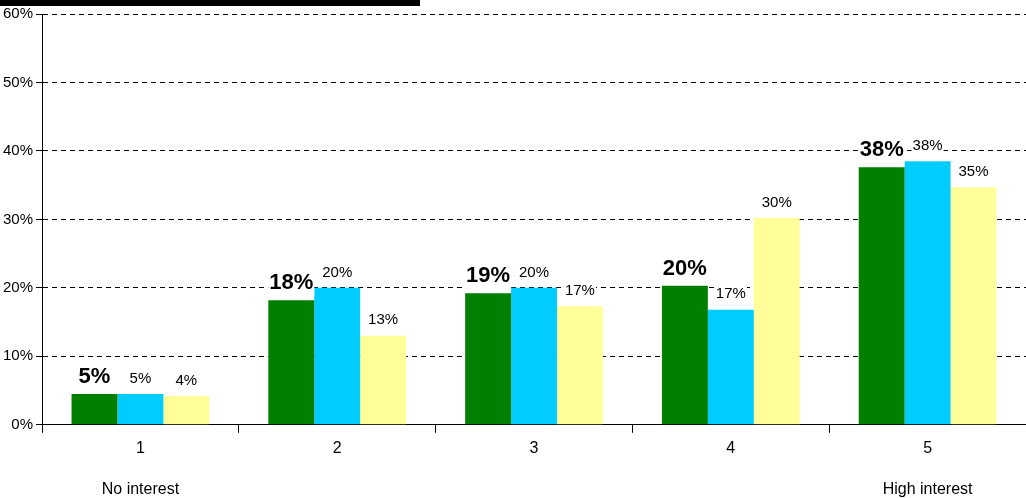 This screenshot has width=1026, height=498. Describe the element at coordinates (383, 319) in the screenshot. I see `data-label: 13%` at that location.